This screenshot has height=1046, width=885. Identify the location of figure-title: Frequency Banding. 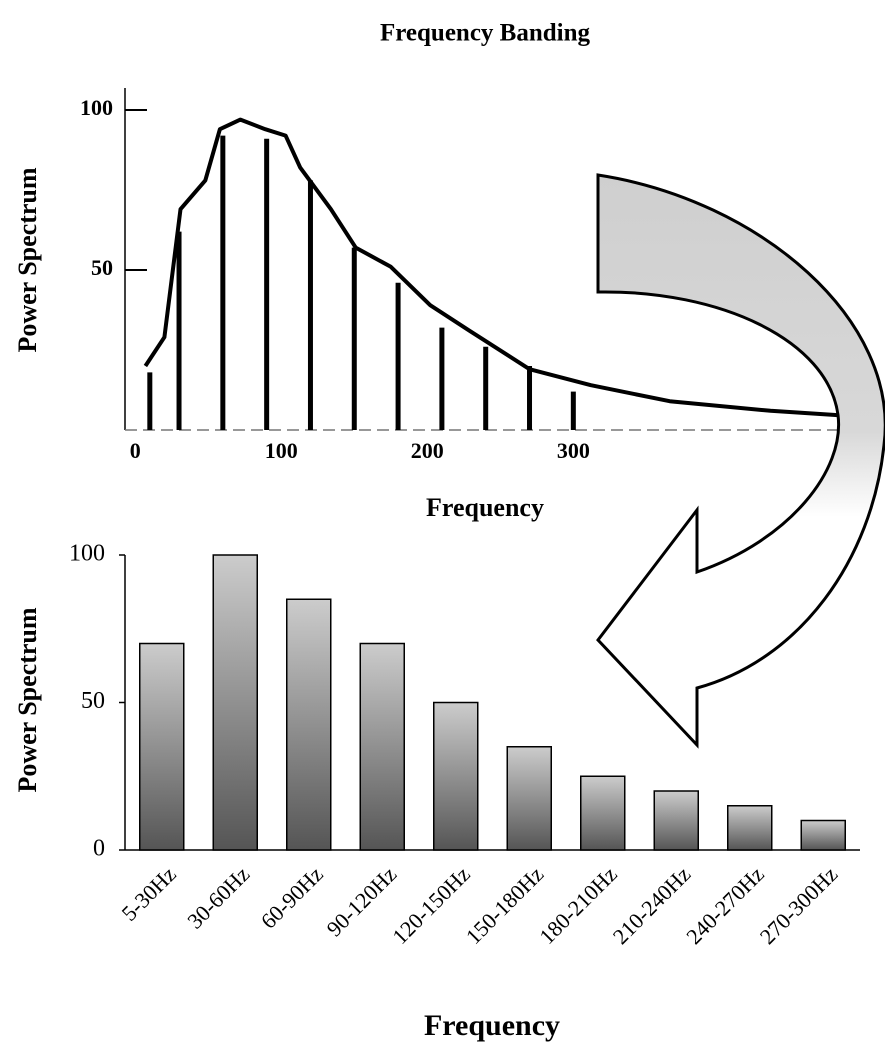
(485, 33).